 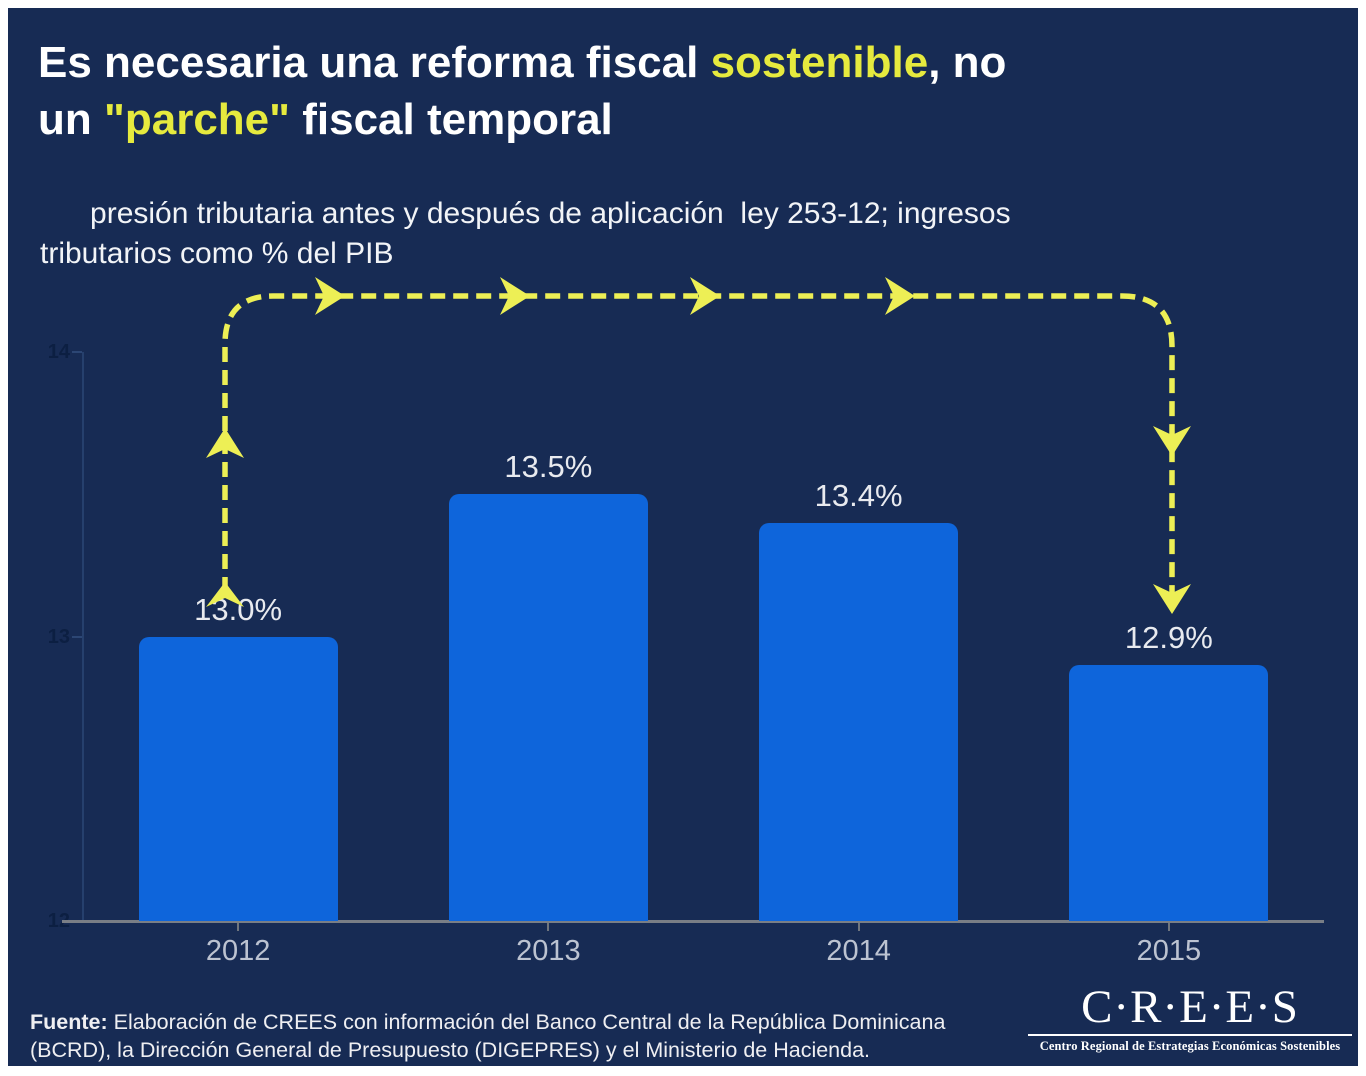 What do you see at coordinates (858, 927) in the screenshot?
I see `x-axis-tick-2014` at bounding box center [858, 927].